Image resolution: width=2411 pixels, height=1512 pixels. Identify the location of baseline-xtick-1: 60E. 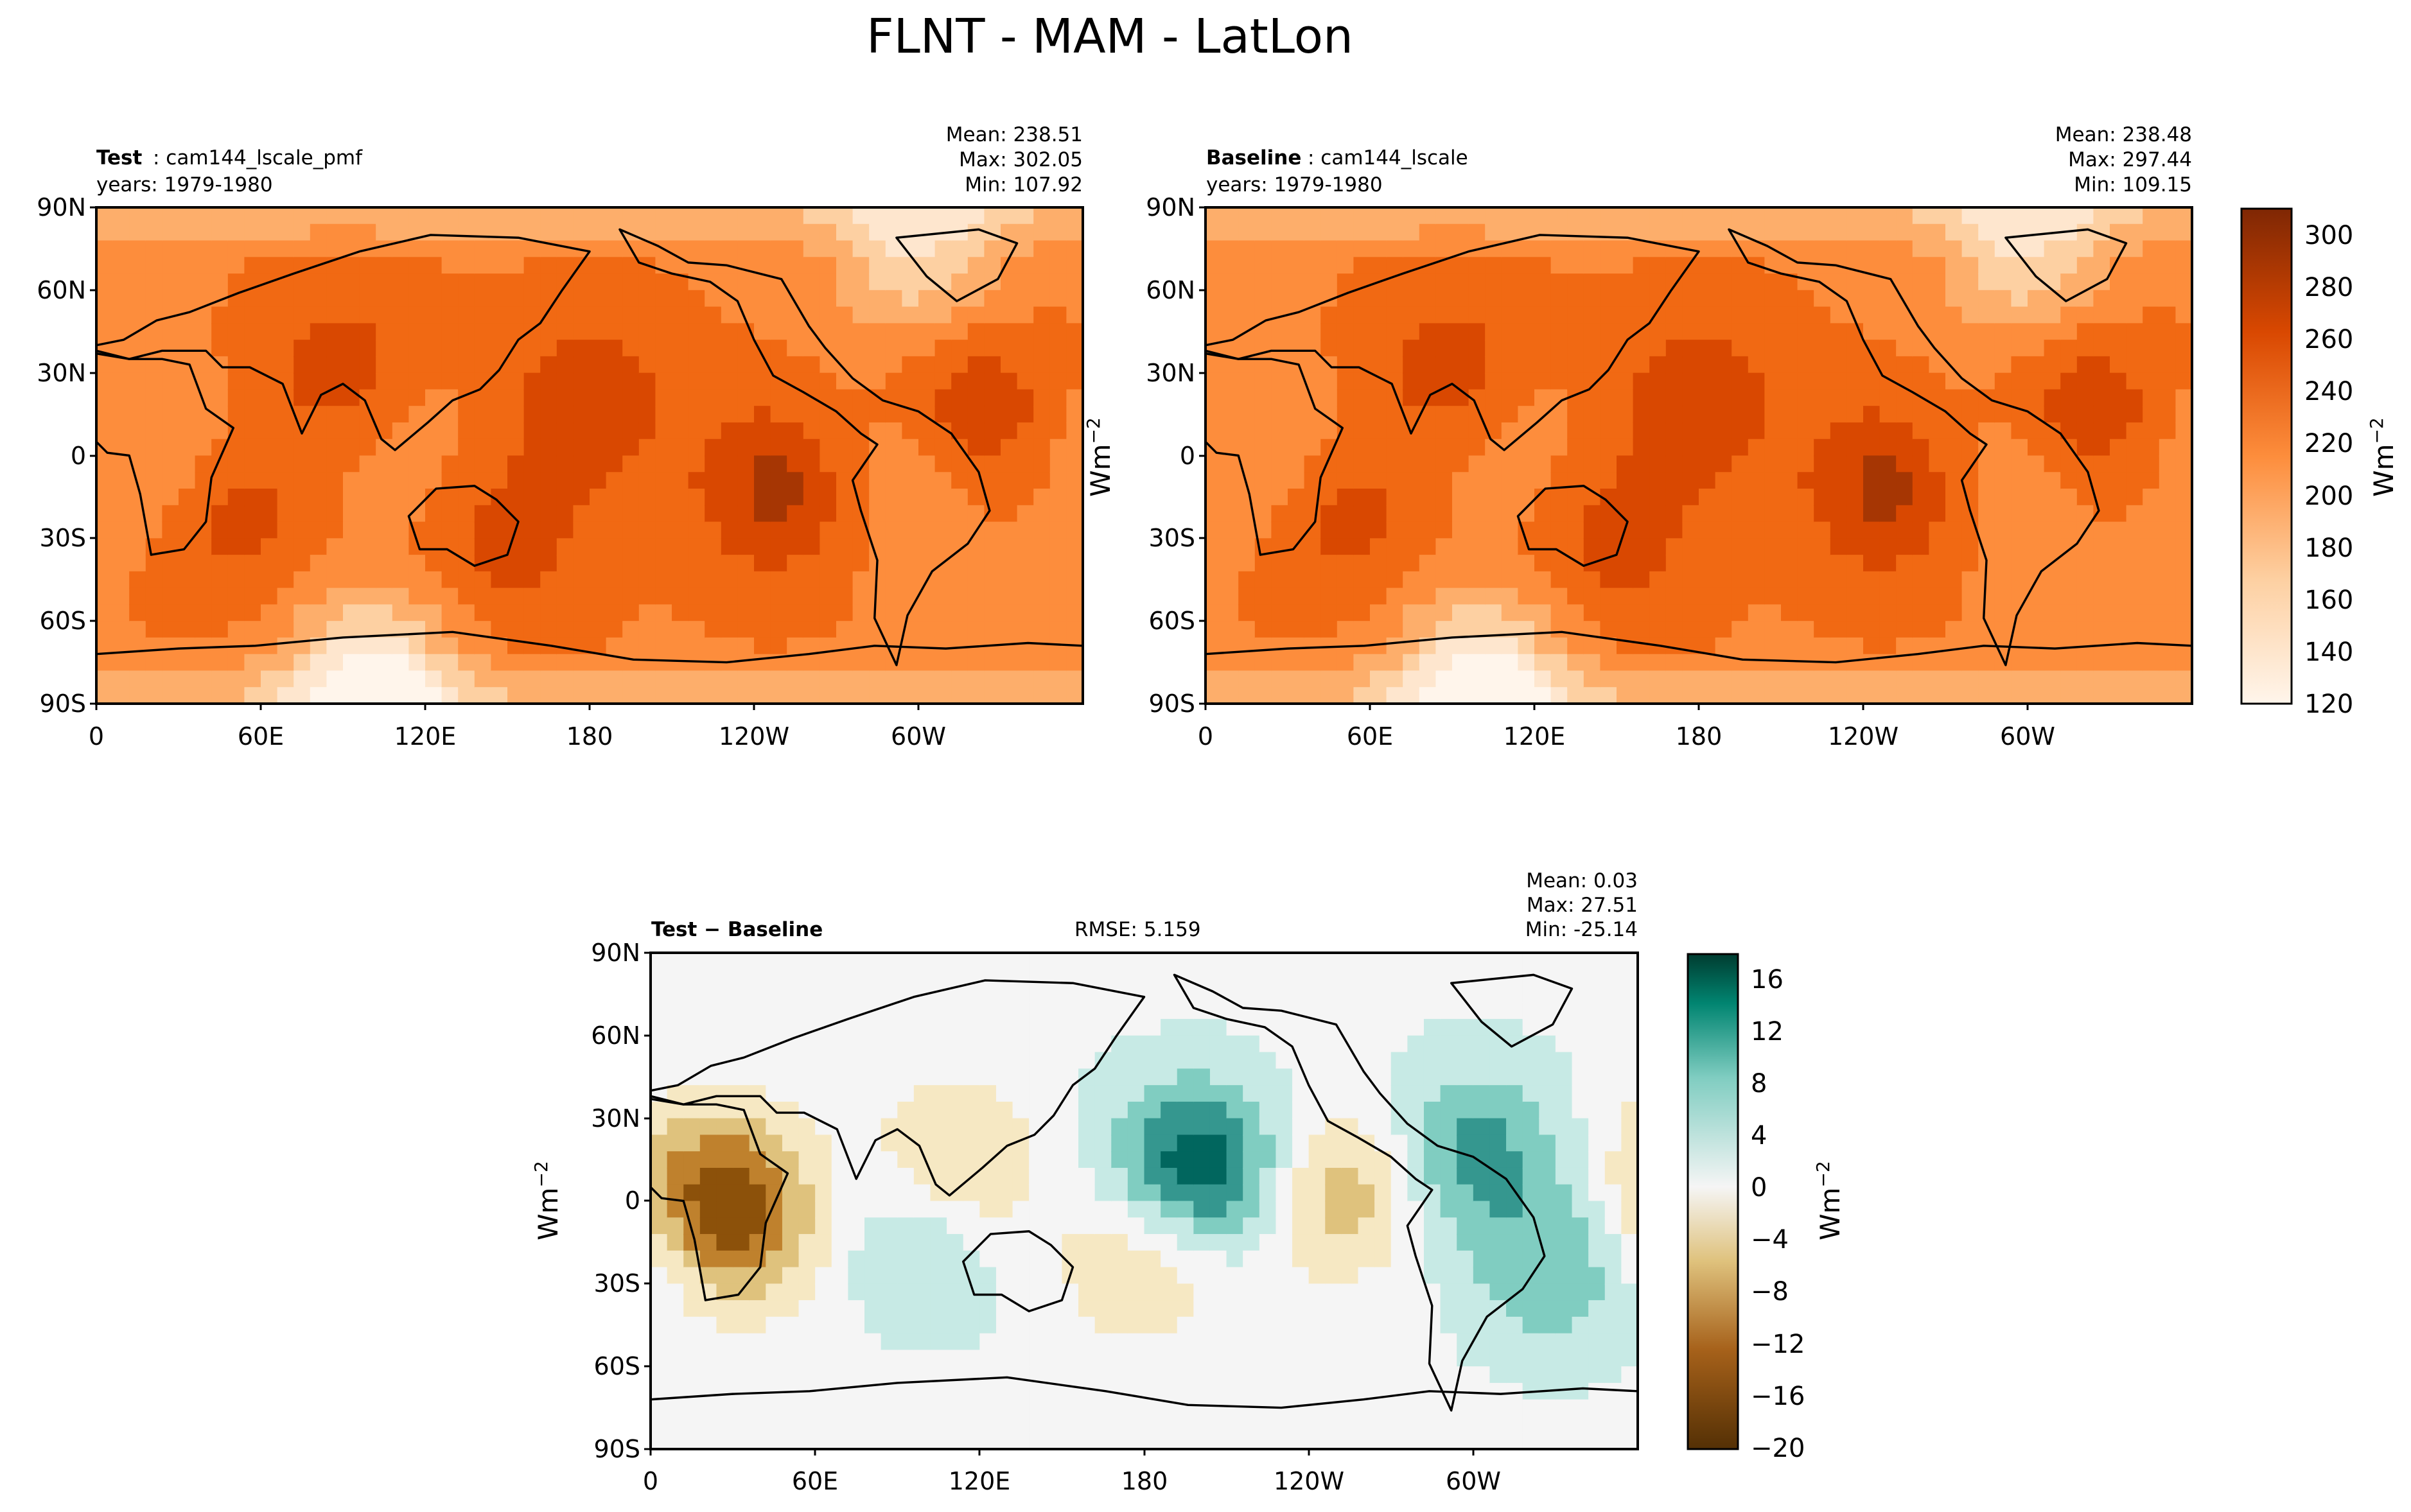
(1370, 736).